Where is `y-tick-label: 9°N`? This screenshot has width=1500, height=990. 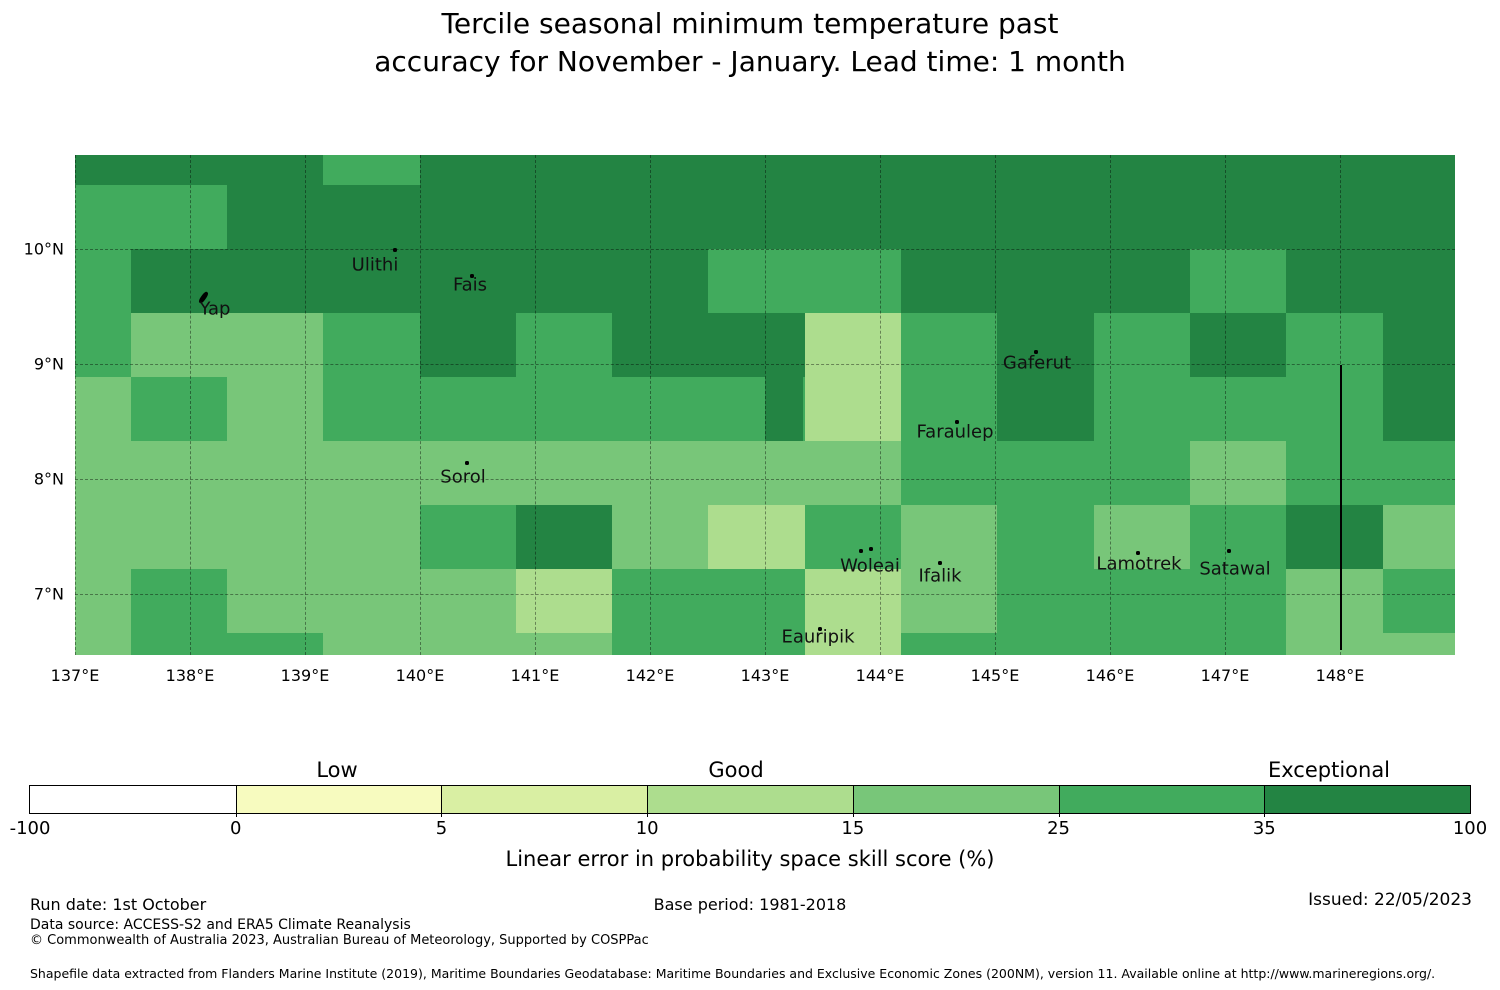 y-tick-label: 9°N is located at coordinates (48, 364).